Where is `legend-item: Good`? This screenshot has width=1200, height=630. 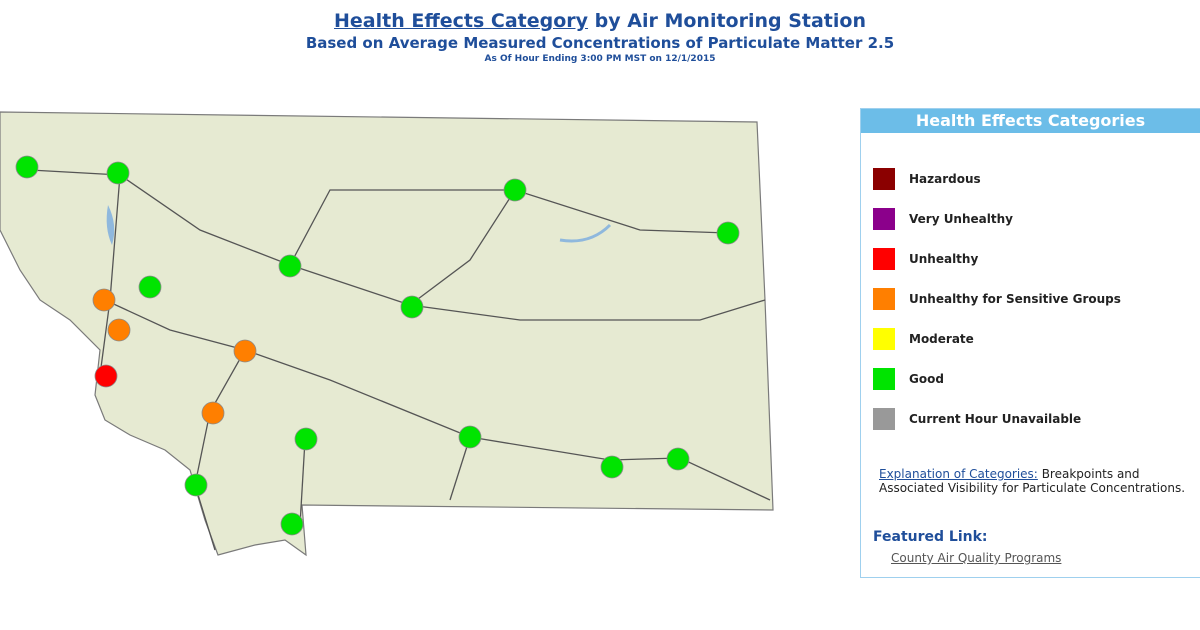
legend-item: Good is located at coordinates (908, 379).